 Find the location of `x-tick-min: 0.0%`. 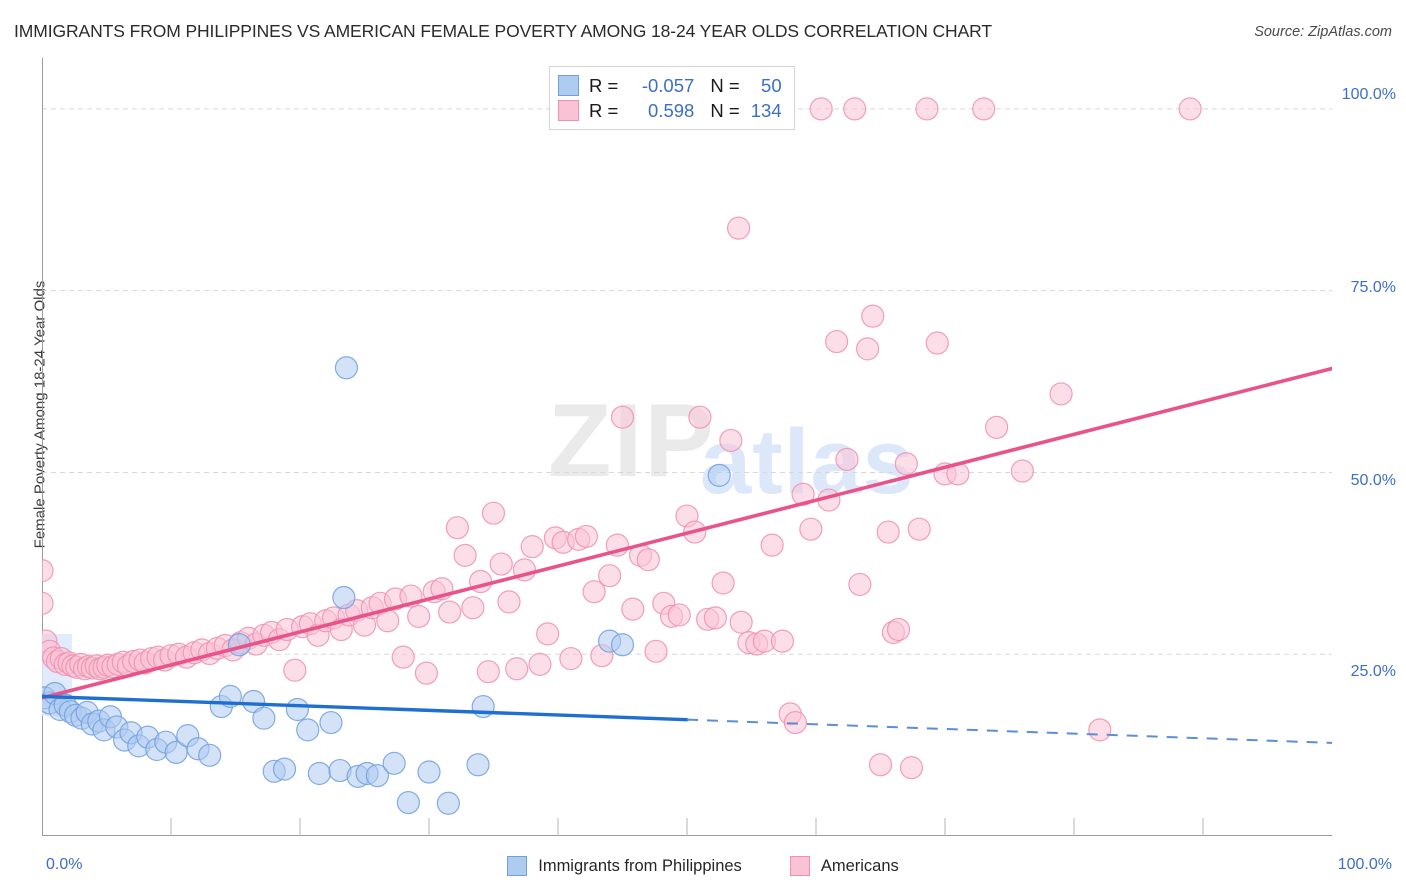

x-tick-min: 0.0% is located at coordinates (64, 864).